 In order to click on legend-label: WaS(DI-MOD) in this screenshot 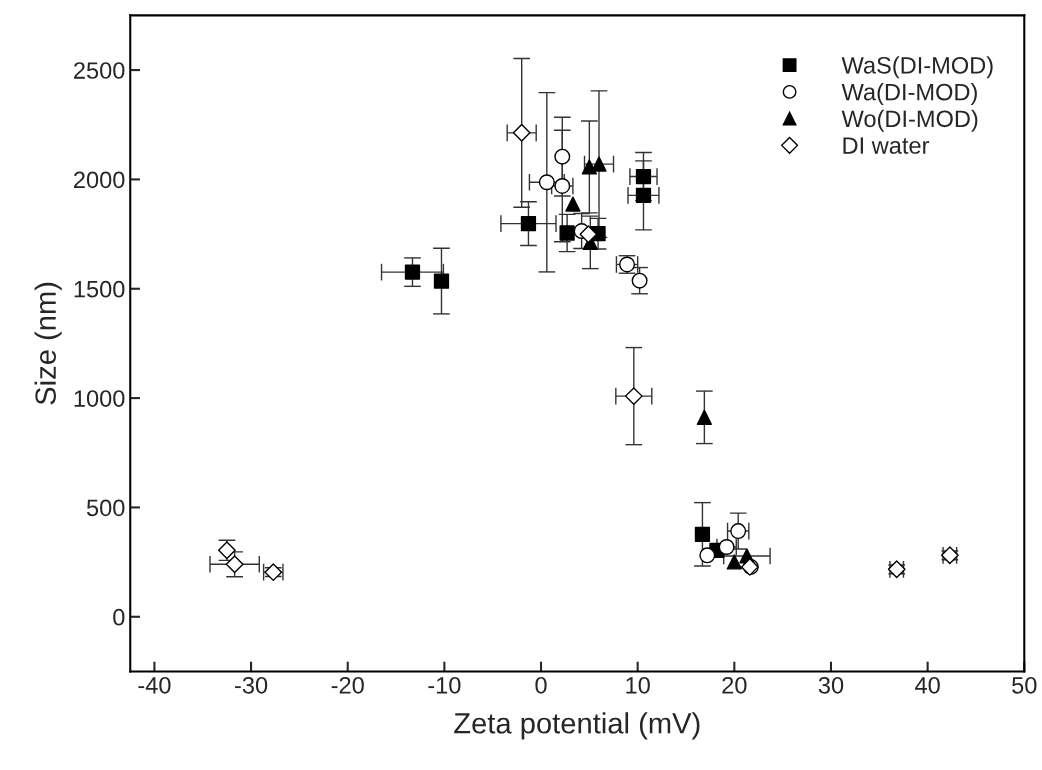, I will do `click(917, 67)`.